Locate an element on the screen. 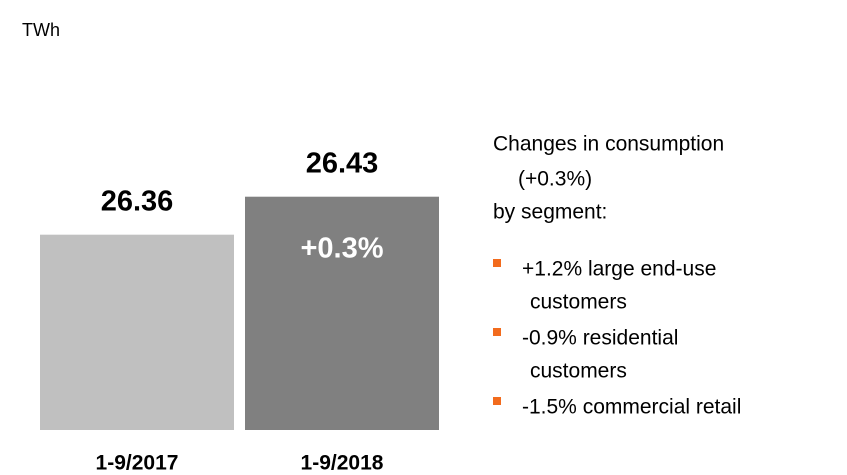 This screenshot has width=847, height=475. value-label: 26.43 is located at coordinates (342, 163).